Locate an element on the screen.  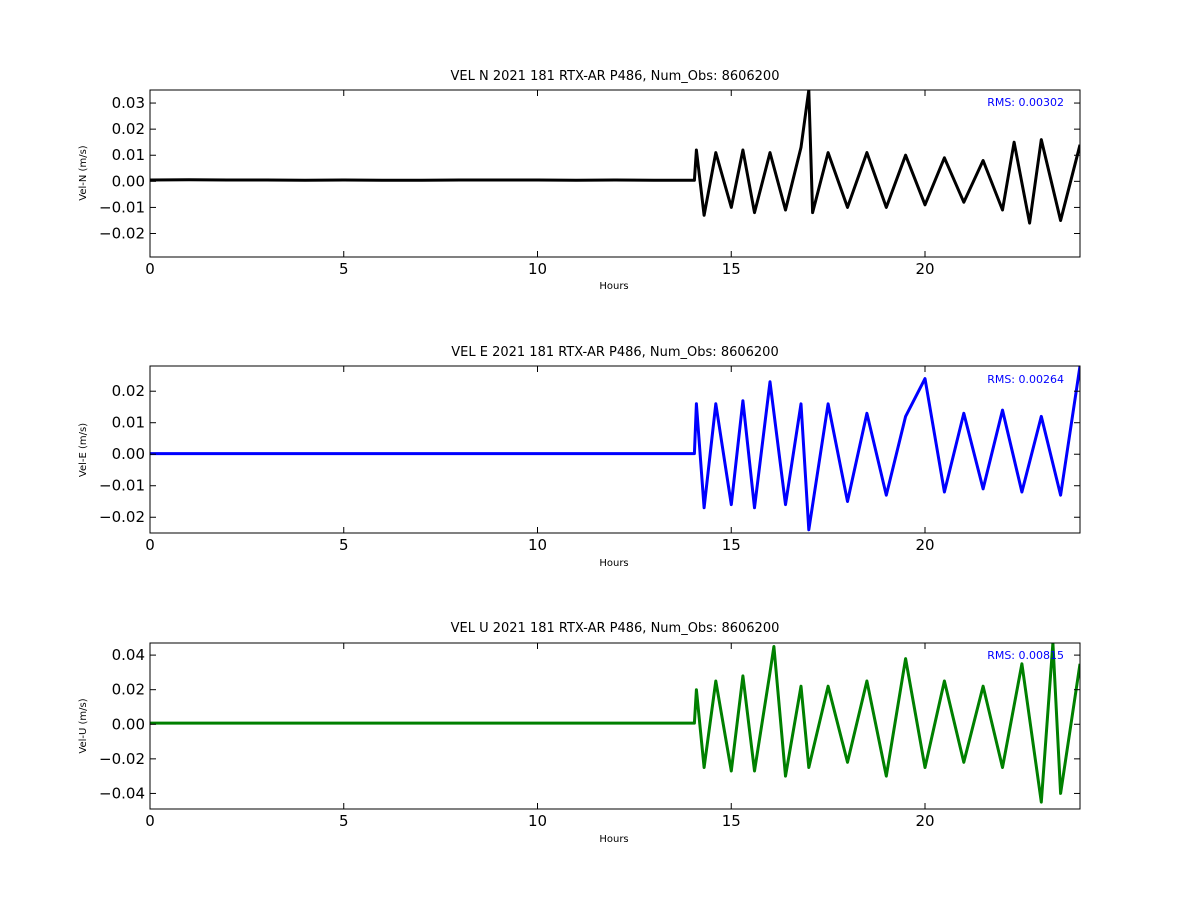
y-axis-label: Vel-E (m/s) is located at coordinates (83, 450).